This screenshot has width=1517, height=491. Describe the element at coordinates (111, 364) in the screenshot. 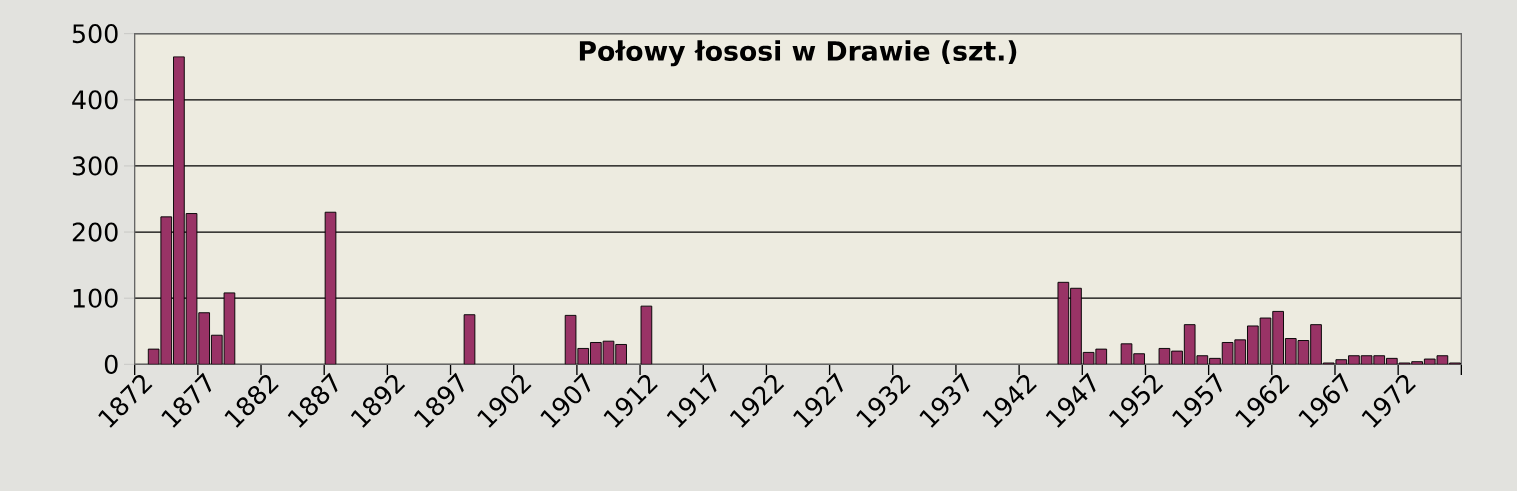

I see `y-tick-label: 0` at that location.